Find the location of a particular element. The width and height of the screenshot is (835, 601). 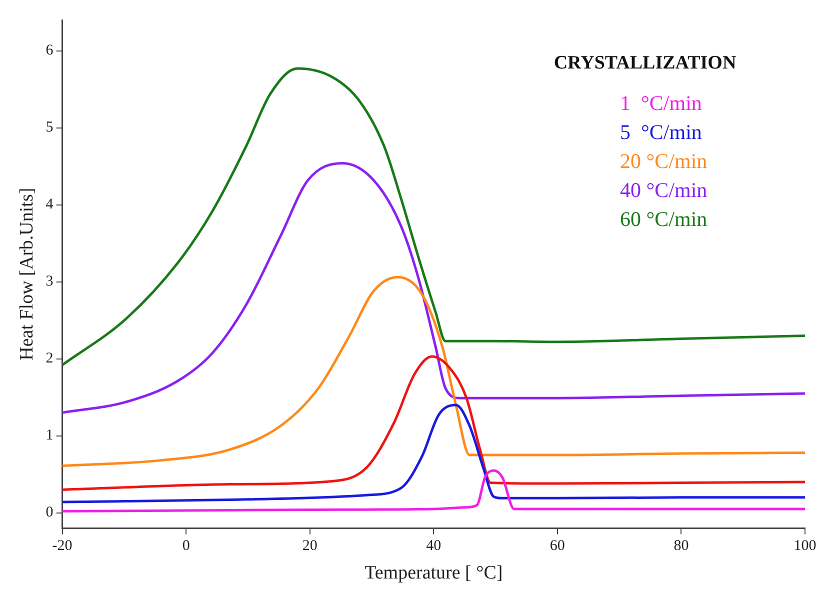

y-tick-label: 4 is located at coordinates (50, 204).